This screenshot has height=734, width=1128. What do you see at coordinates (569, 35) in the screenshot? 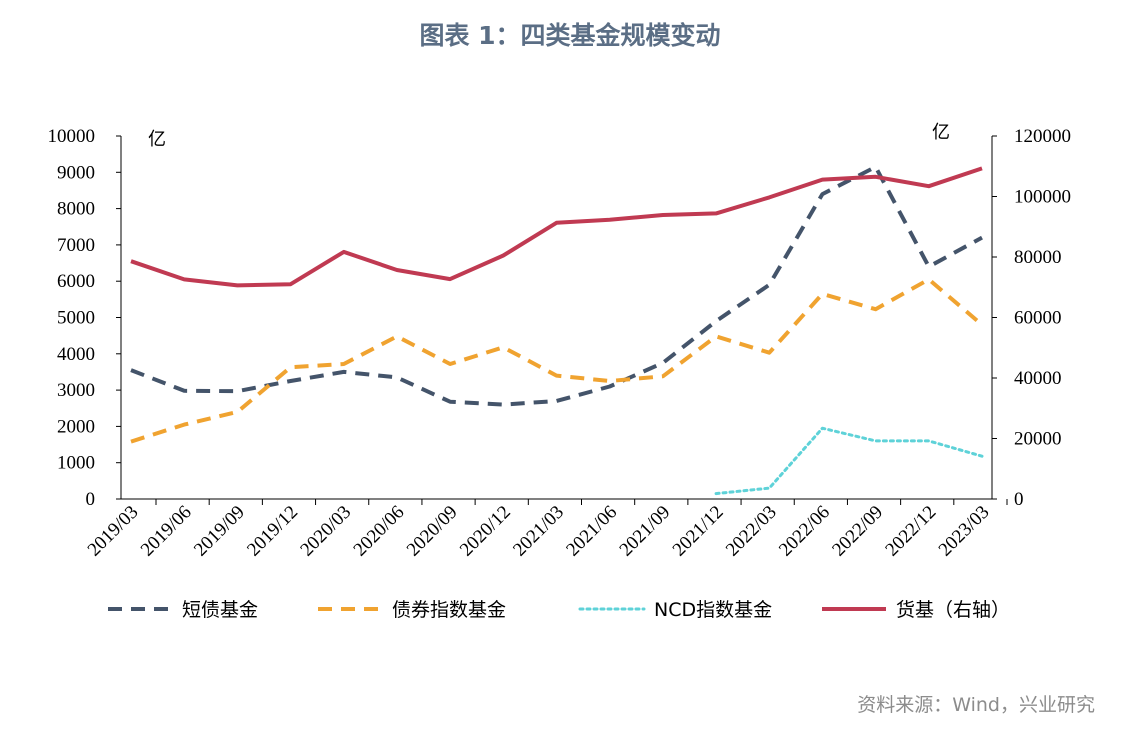
I see `chart-title: 图表 1：四类基金规模变动` at bounding box center [569, 35].